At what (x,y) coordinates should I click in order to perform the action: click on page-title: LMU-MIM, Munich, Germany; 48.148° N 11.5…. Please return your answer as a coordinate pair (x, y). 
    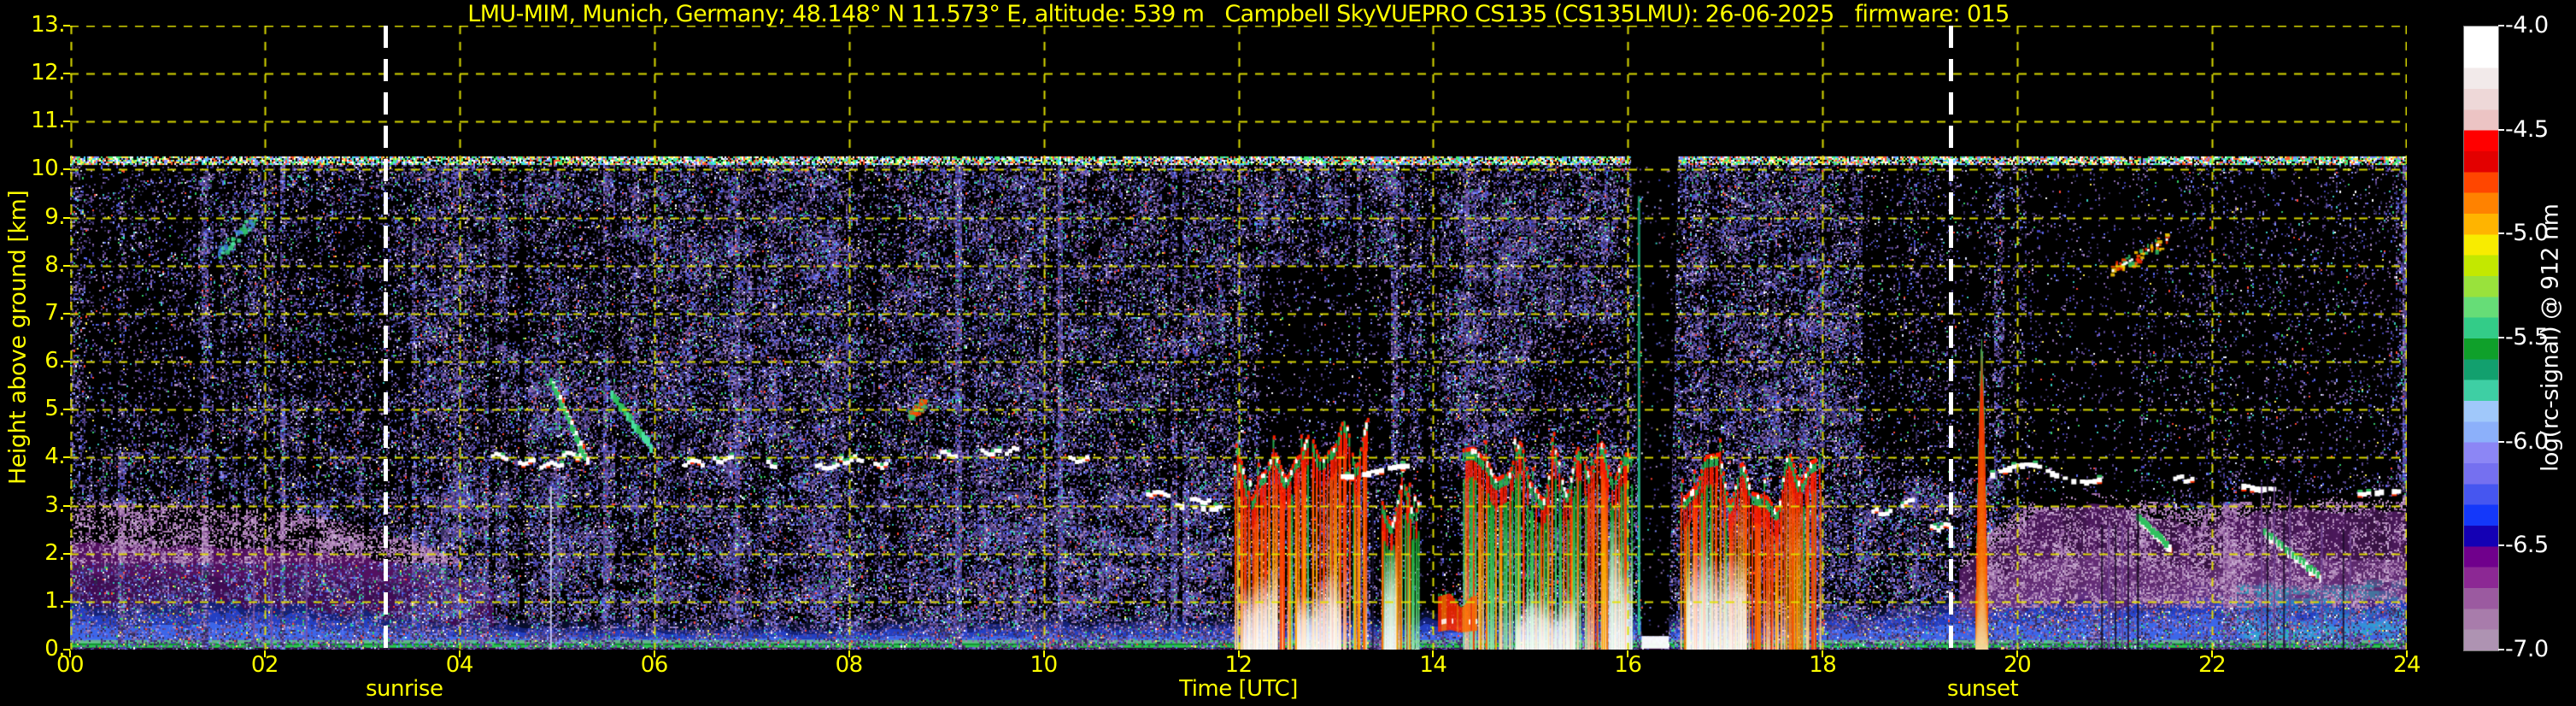
    Looking at the image, I should click on (1238, 14).